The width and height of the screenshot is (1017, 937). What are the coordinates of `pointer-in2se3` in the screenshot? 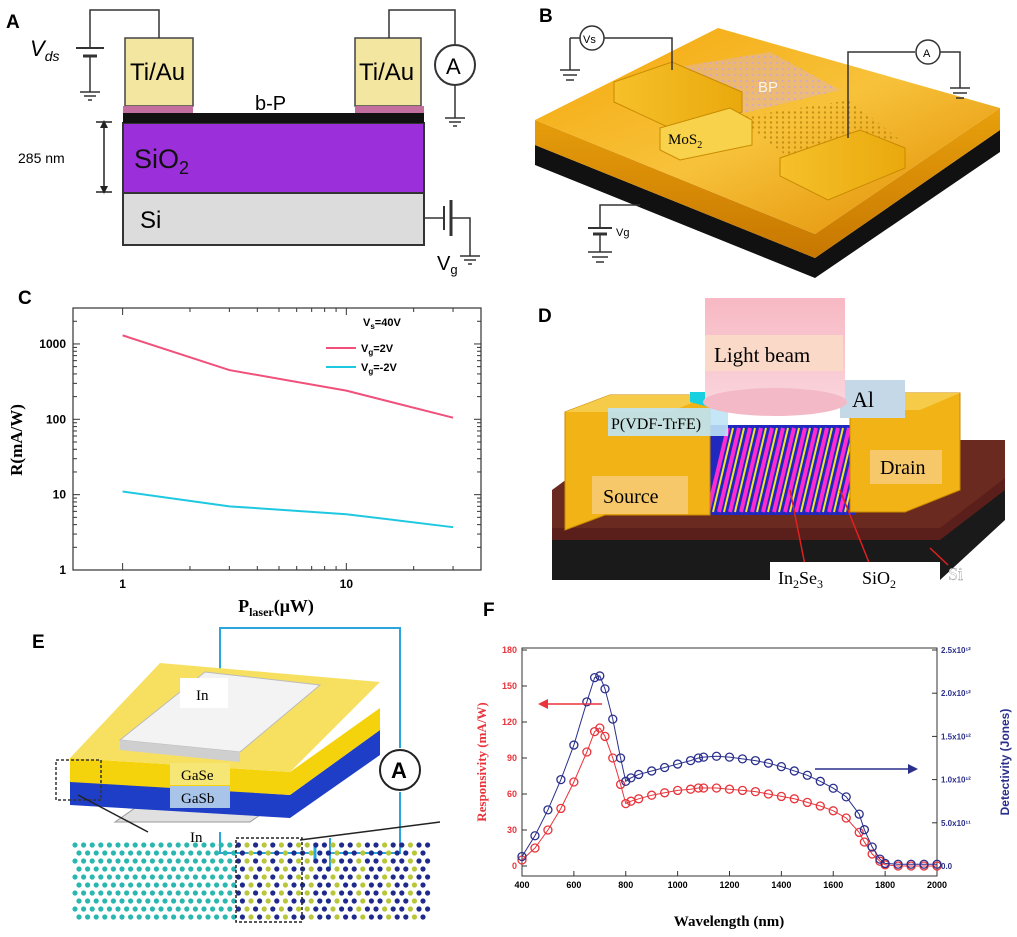 It's located at (797, 527).